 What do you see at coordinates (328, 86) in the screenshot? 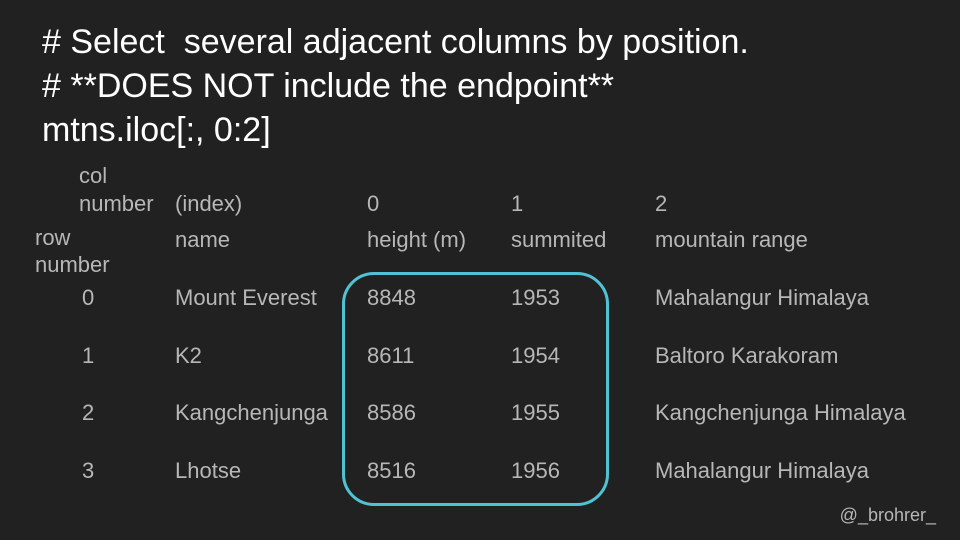
I see `code-comment-line-2: # **DOES NOT include the endpoint**` at bounding box center [328, 86].